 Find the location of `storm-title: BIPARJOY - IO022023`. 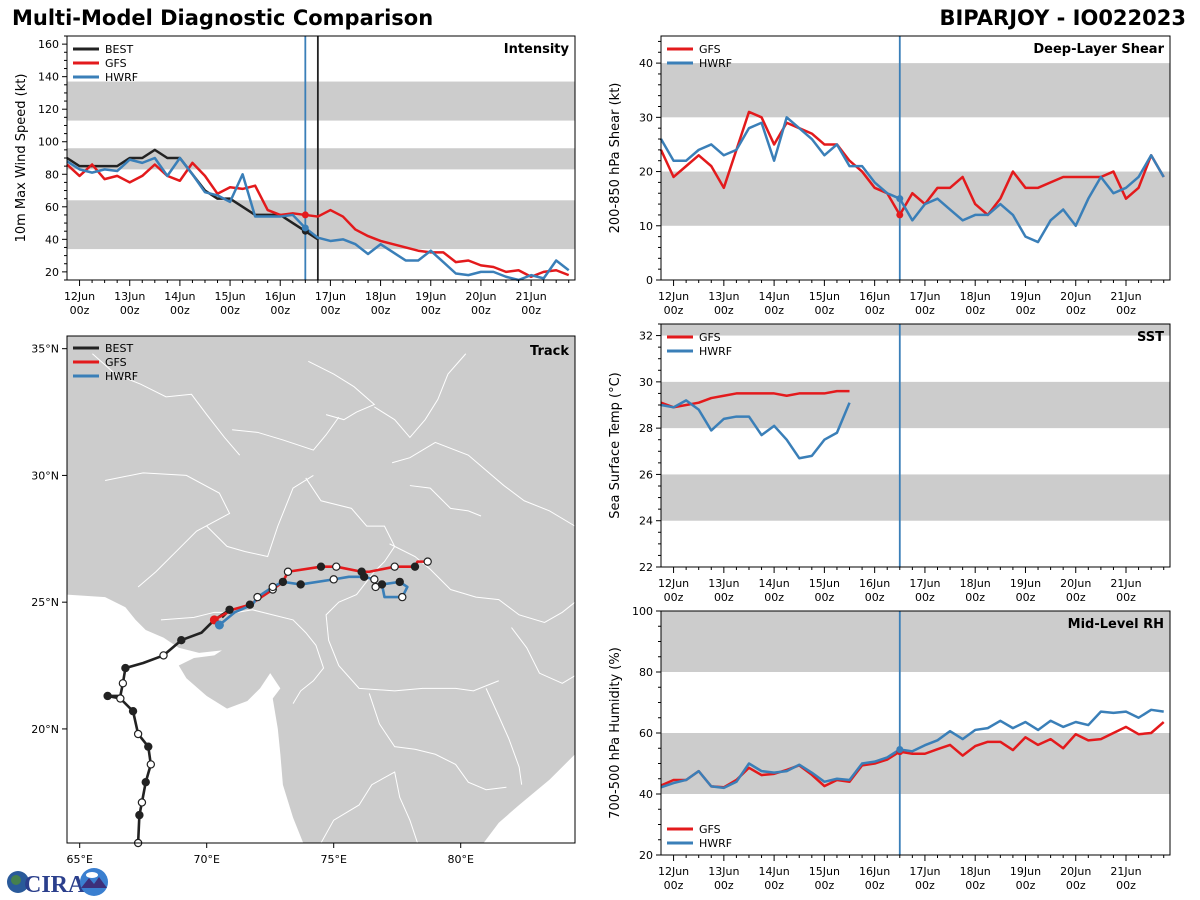

storm-title: BIPARJOY - IO022023 is located at coordinates (1062, 18).